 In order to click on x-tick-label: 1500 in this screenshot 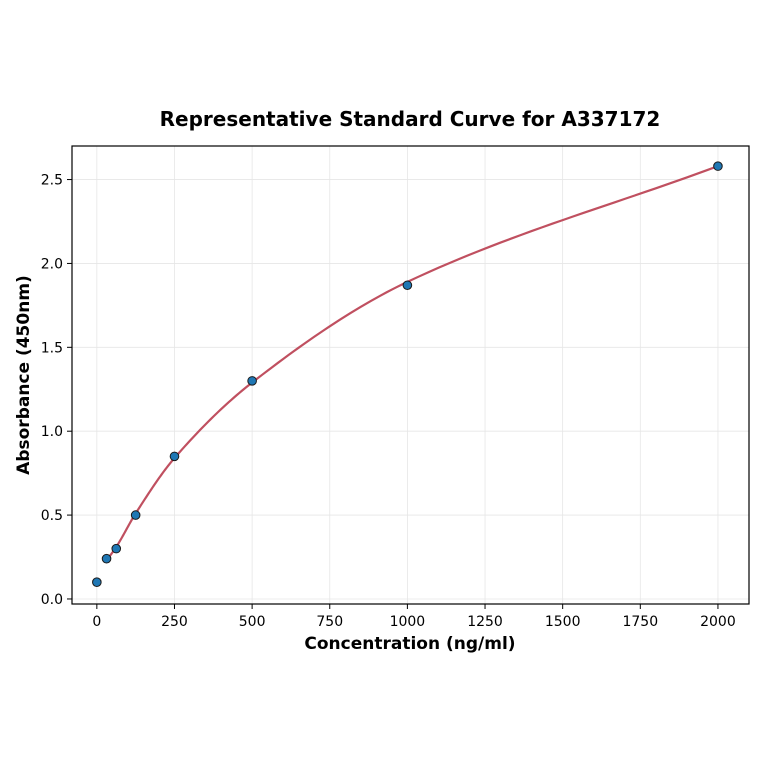, I will do `click(563, 622)`.